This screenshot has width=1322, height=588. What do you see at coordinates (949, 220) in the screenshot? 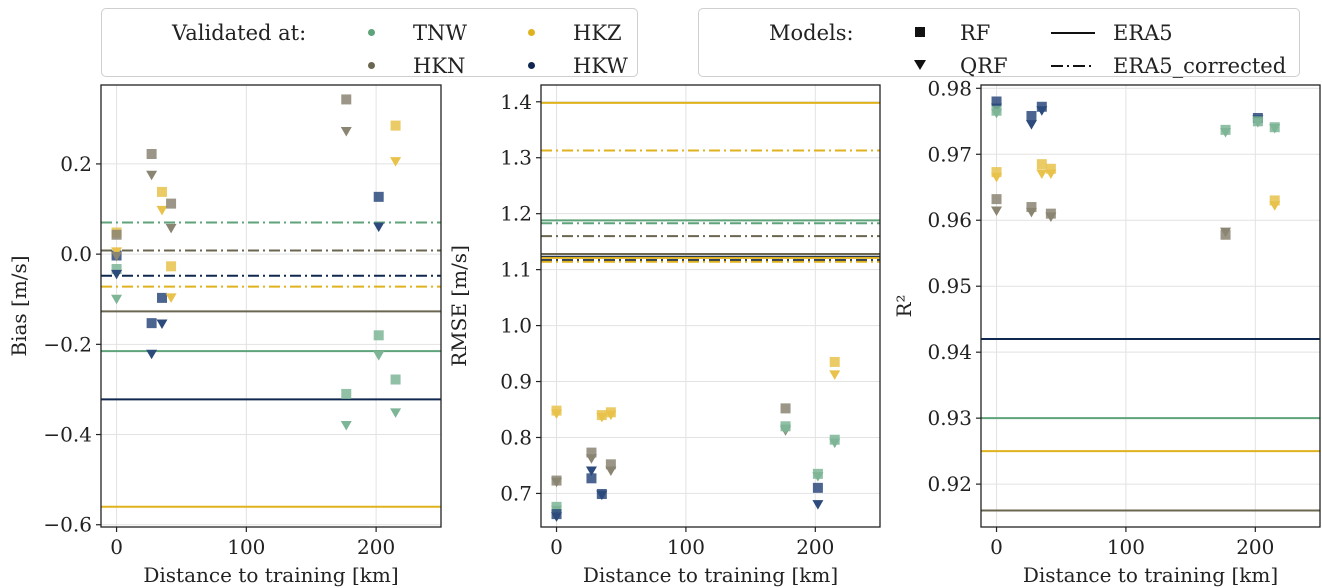
I see `r2-ytick-label: 0.96` at bounding box center [949, 220].